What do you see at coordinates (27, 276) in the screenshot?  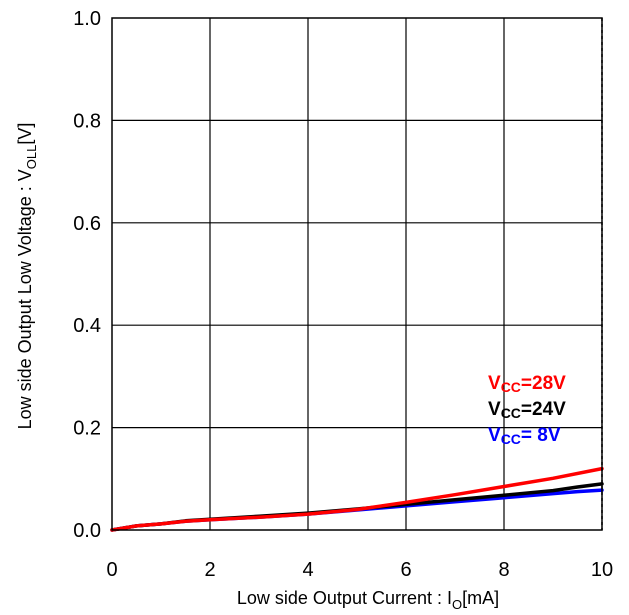 I see `y-axis-label: Low side Output Low Voltage : VOLL[V]` at bounding box center [27, 276].